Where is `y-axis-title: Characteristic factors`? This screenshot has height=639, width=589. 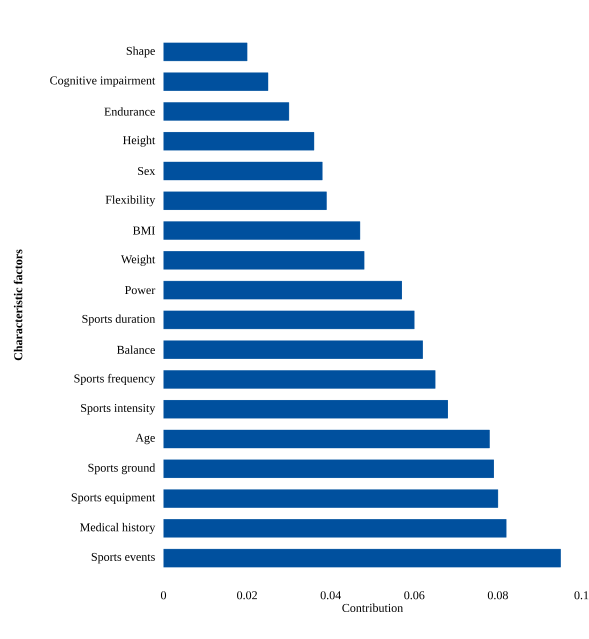 y-axis-title: Characteristic factors is located at coordinates (18, 304).